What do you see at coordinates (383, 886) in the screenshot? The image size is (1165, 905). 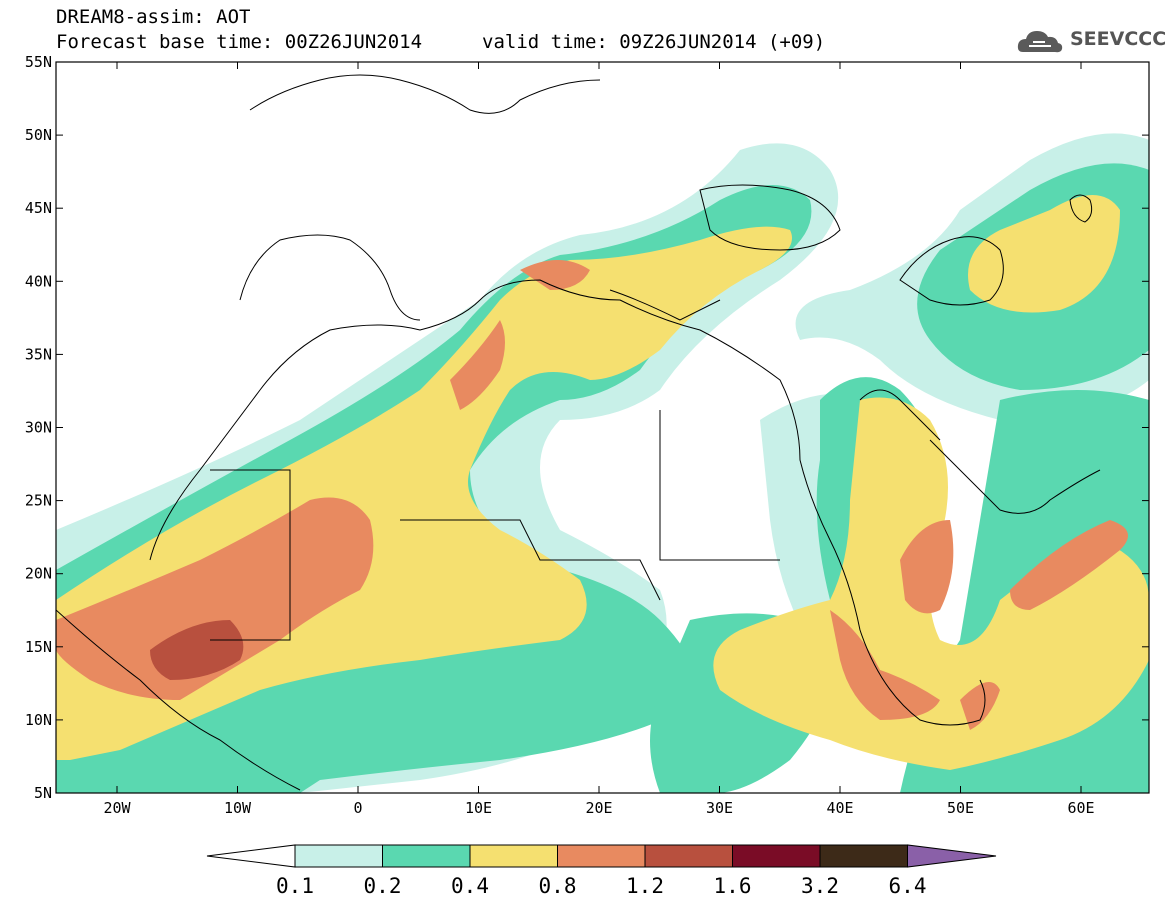 I see `colorbar-label: 0.2` at bounding box center [383, 886].